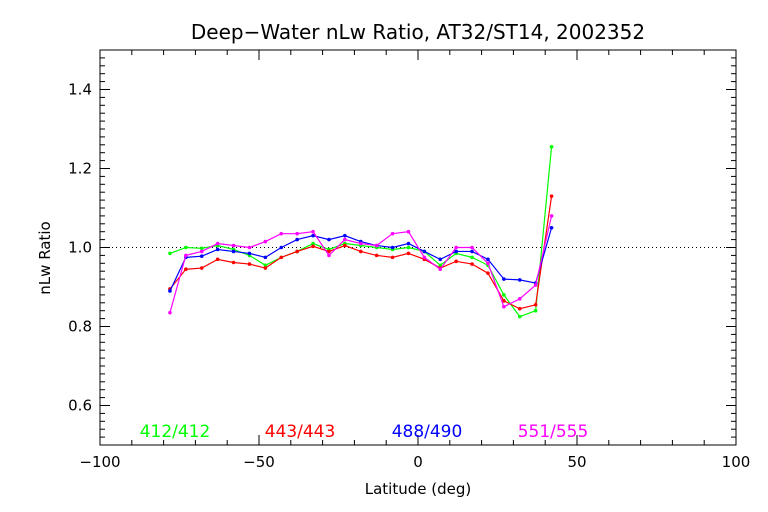 The height and width of the screenshot is (512, 768). Describe the element at coordinates (80, 90) in the screenshot. I see `y-tick-label: 1.4` at that location.